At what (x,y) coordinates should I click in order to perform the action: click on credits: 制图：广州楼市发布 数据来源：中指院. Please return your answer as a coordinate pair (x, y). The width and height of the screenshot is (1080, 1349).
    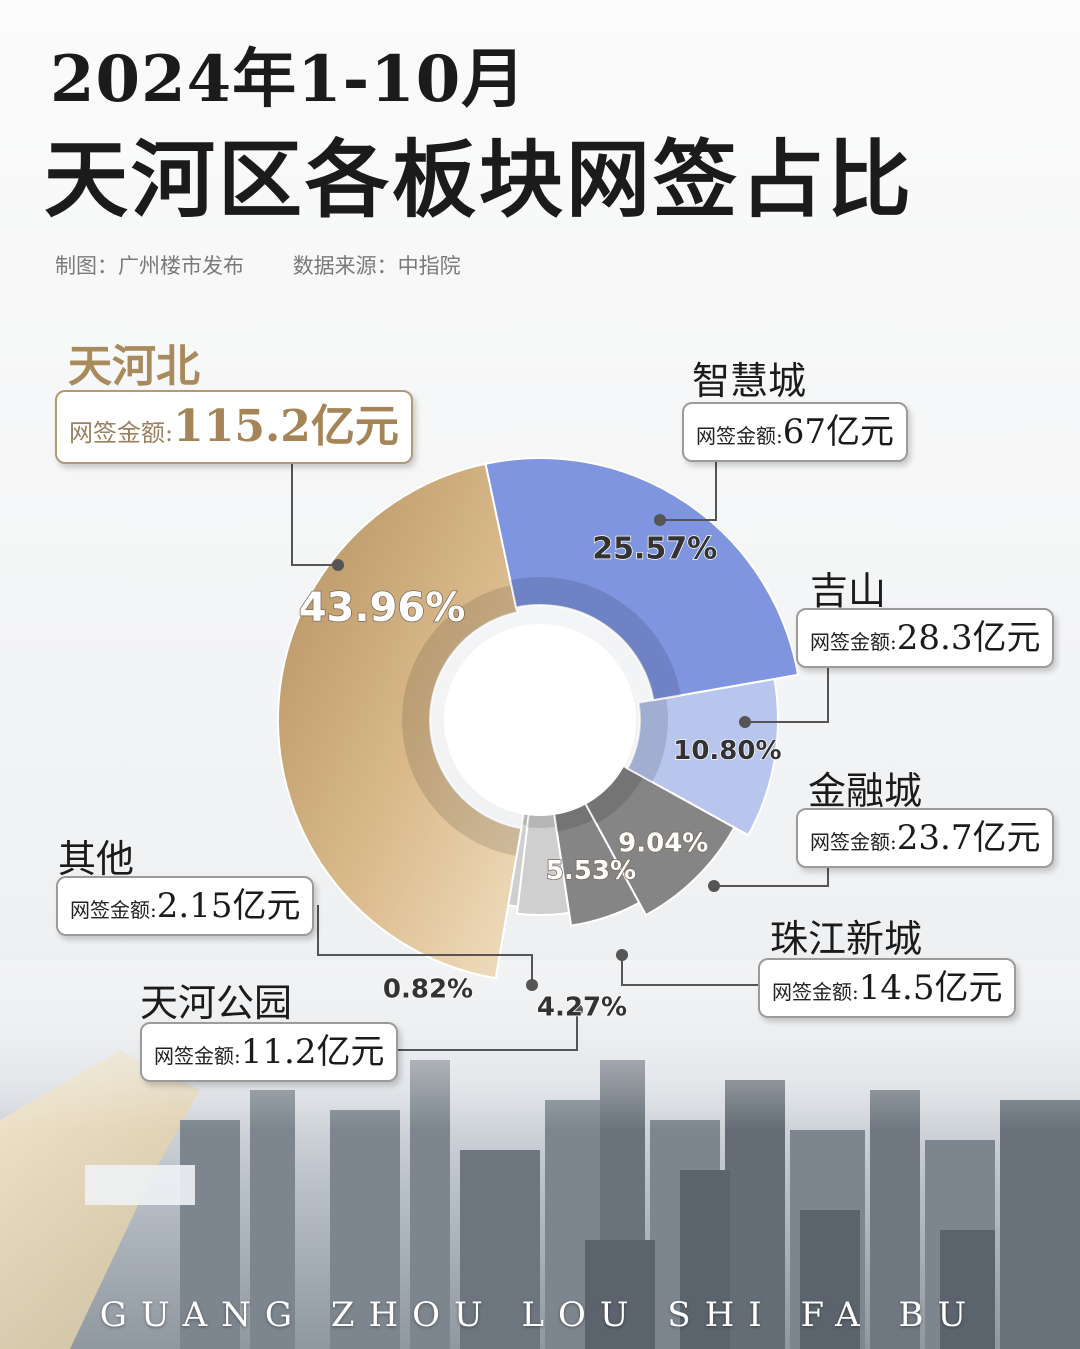
    Looking at the image, I should click on (279, 265).